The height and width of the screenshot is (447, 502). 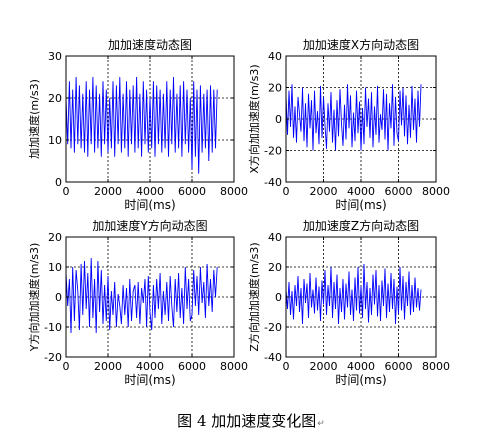 I want to click on paragraph-mark: ↵, so click(x=321, y=424).